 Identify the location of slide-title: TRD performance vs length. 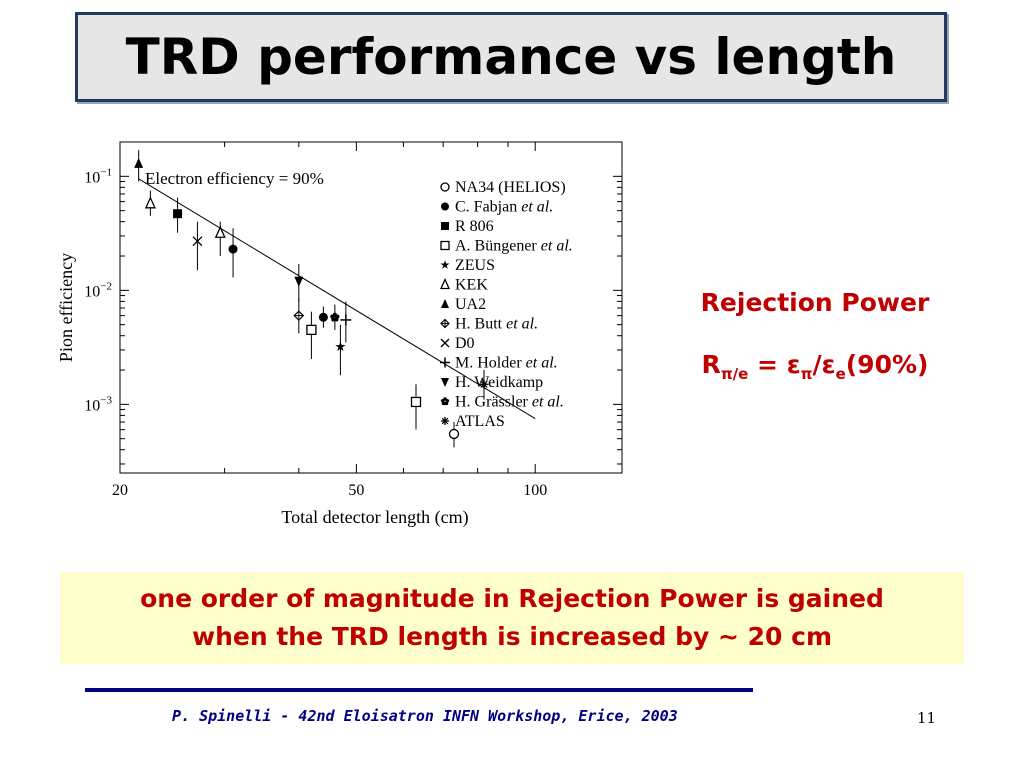
(511, 57).